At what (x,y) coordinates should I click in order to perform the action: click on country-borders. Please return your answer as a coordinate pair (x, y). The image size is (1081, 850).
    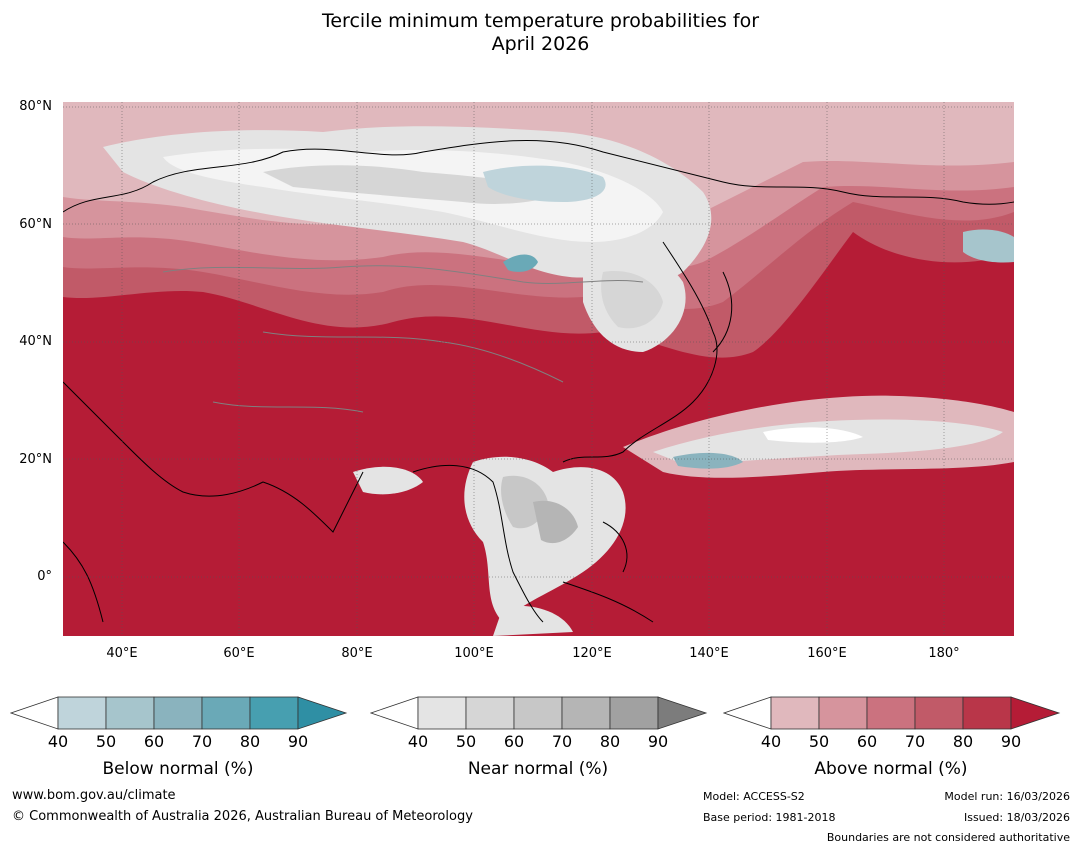
    Looking at the image, I should click on (403, 339).